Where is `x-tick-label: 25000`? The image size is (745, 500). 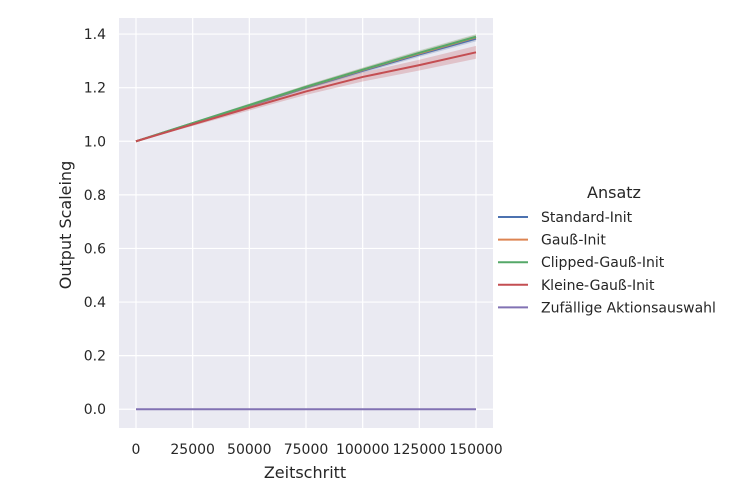 x-tick-label: 25000 is located at coordinates (192, 450).